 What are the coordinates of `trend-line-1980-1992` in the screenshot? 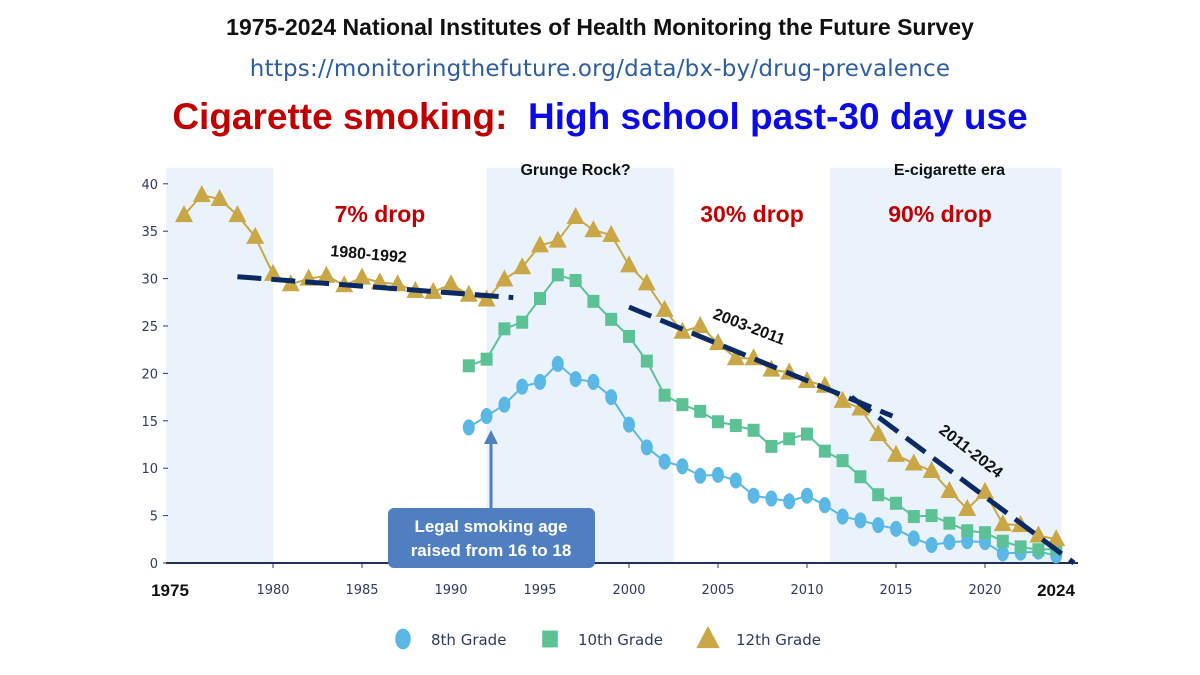 It's located at (375, 287).